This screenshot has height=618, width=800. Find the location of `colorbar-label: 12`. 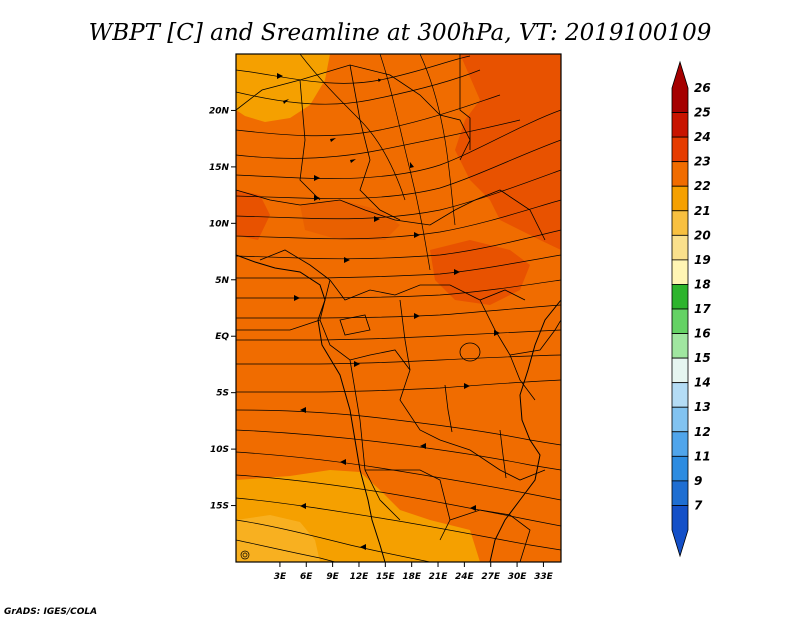

colorbar-label: 12 is located at coordinates (702, 432).